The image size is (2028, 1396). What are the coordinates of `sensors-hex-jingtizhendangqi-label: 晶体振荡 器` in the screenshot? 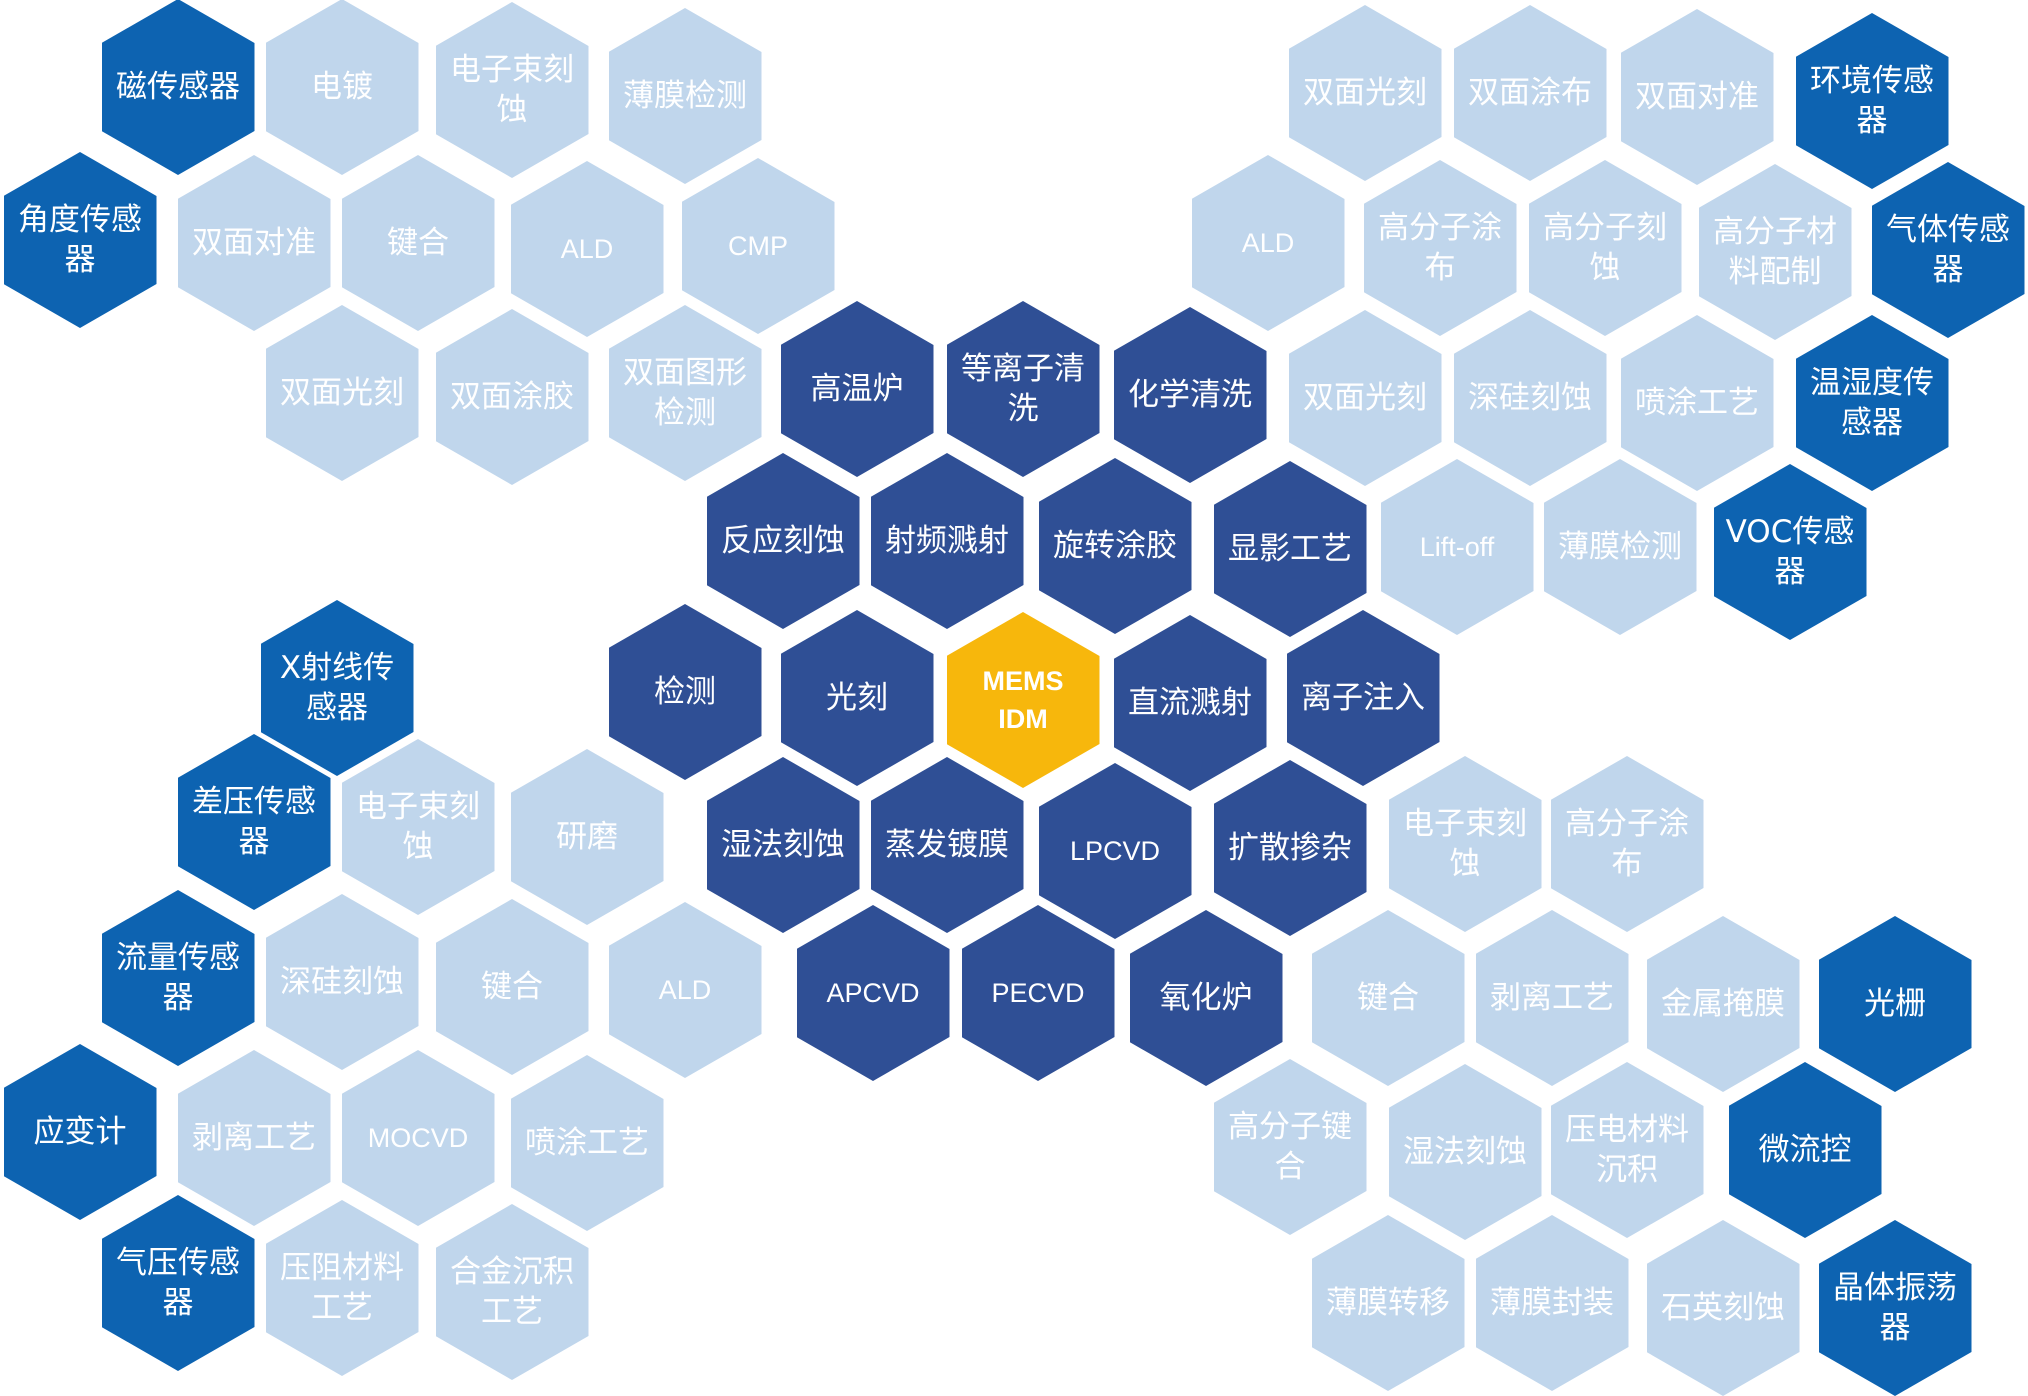 It's located at (1895, 1308).